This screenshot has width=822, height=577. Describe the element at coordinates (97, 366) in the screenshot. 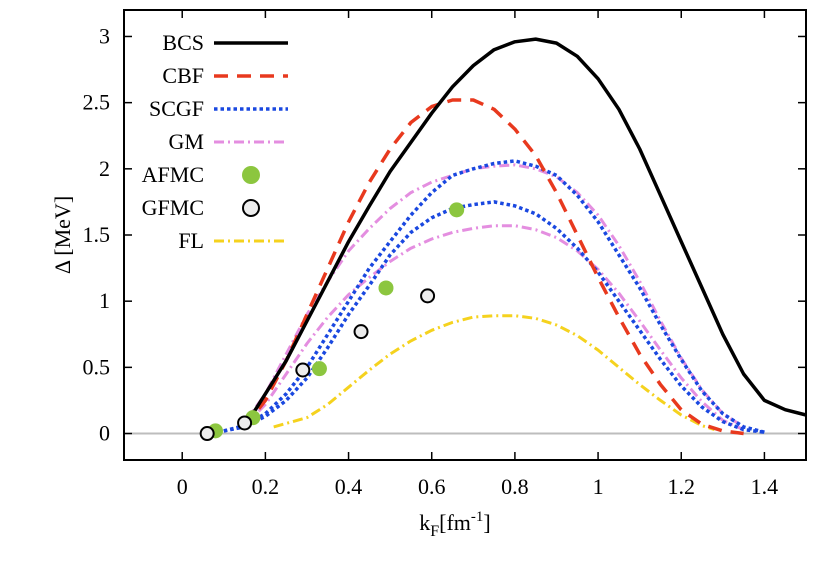

I see `y-tick-label: 0.5` at that location.